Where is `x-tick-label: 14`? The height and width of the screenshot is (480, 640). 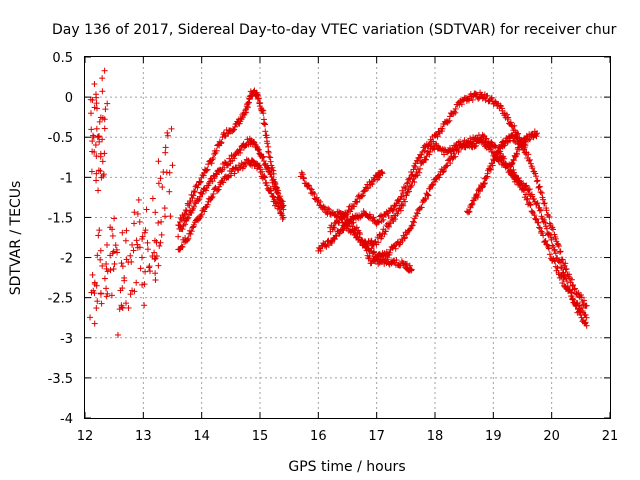
x-tick-label: 14 is located at coordinates (201, 436).